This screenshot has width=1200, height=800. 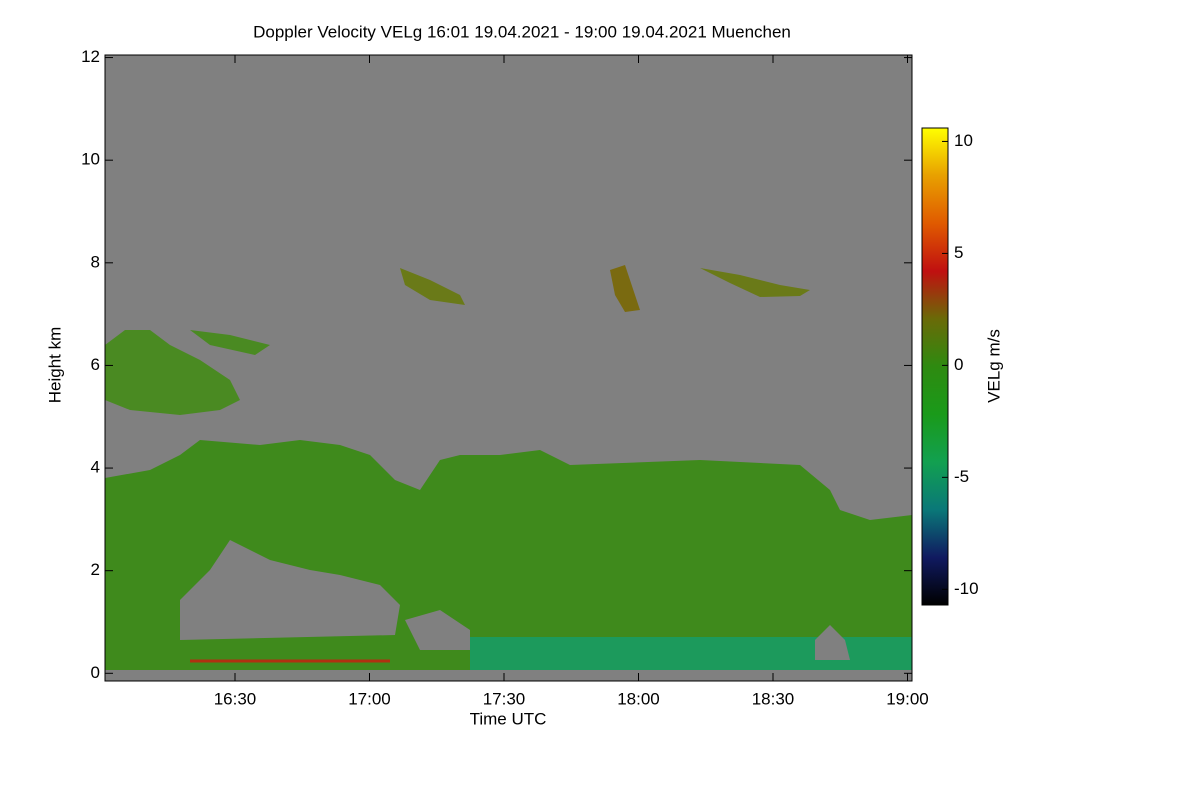 What do you see at coordinates (95, 364) in the screenshot?
I see `y-tick-label: 6` at bounding box center [95, 364].